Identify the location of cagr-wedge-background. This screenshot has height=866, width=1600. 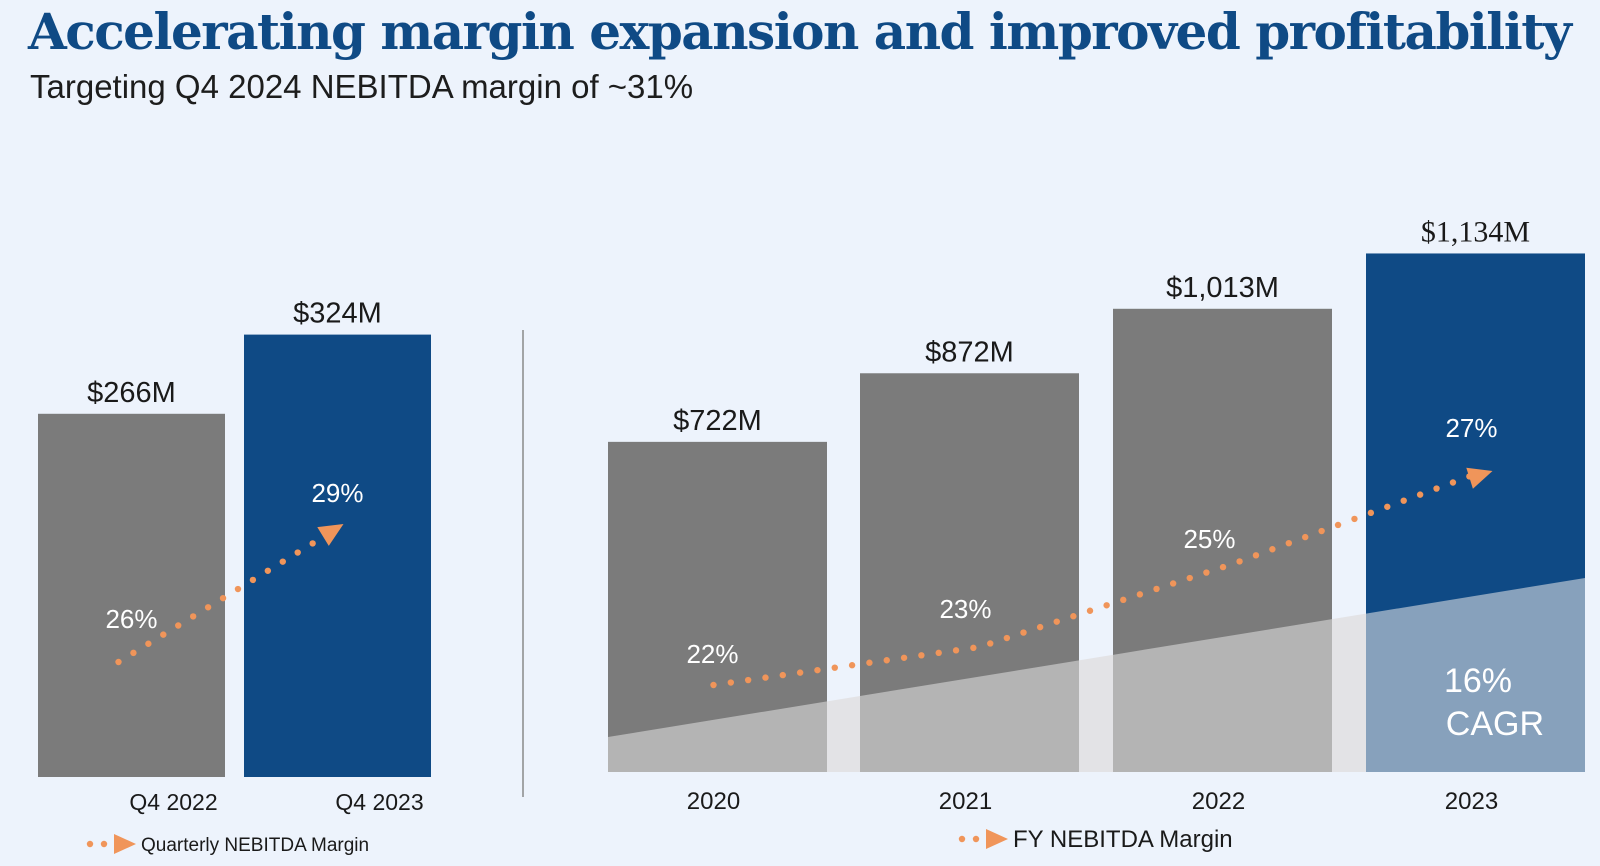
(1096, 675).